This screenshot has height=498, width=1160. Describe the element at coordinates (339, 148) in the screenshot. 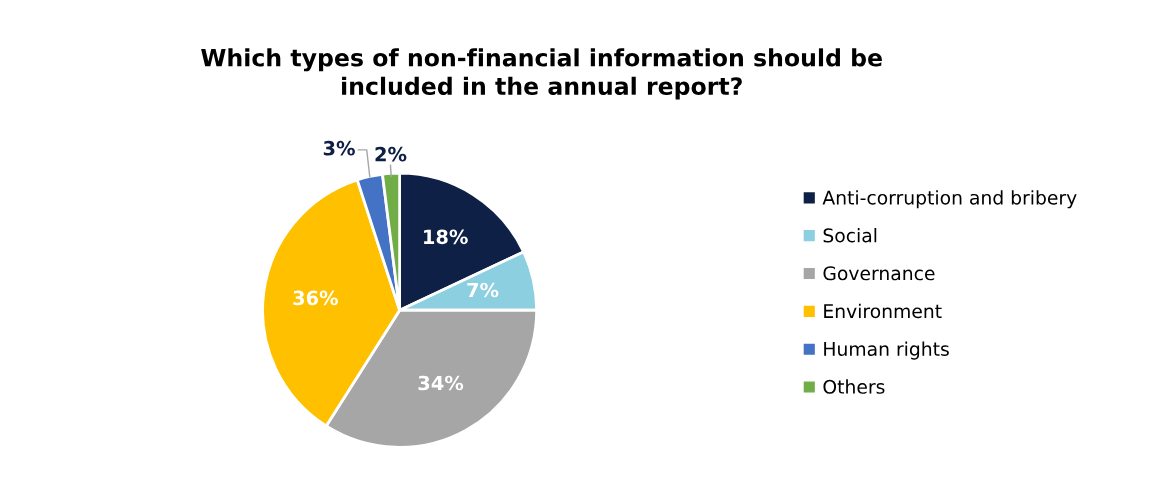

I see `data-label: 3%` at that location.